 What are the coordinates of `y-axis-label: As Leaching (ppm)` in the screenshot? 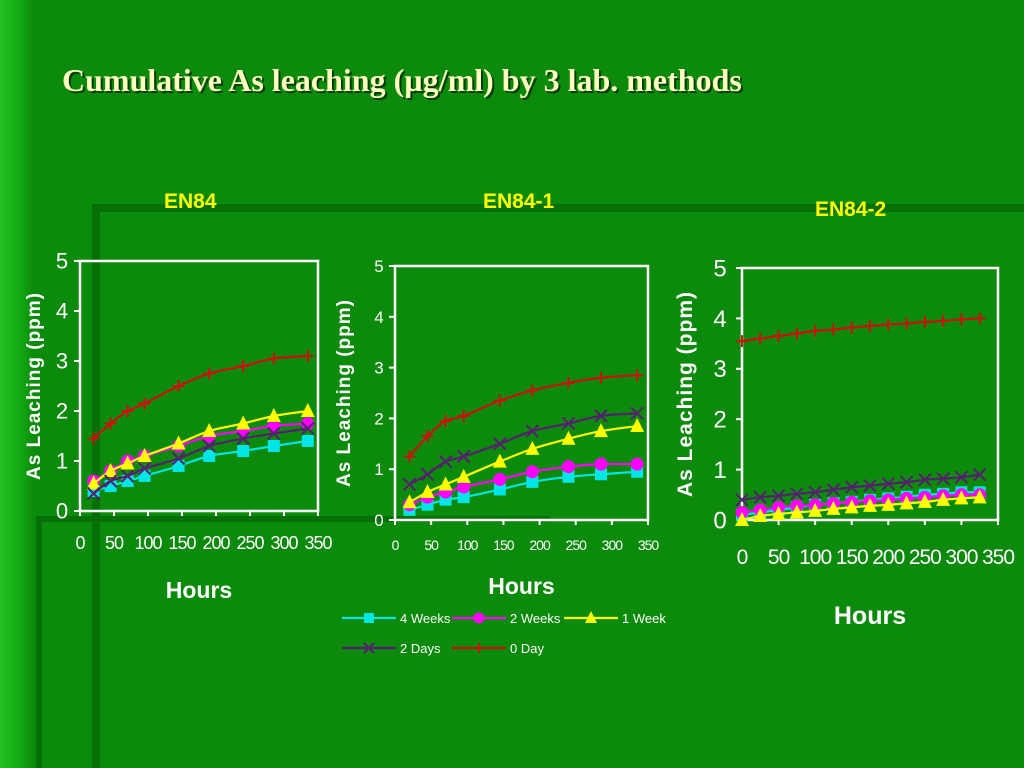 It's located at (344, 393).